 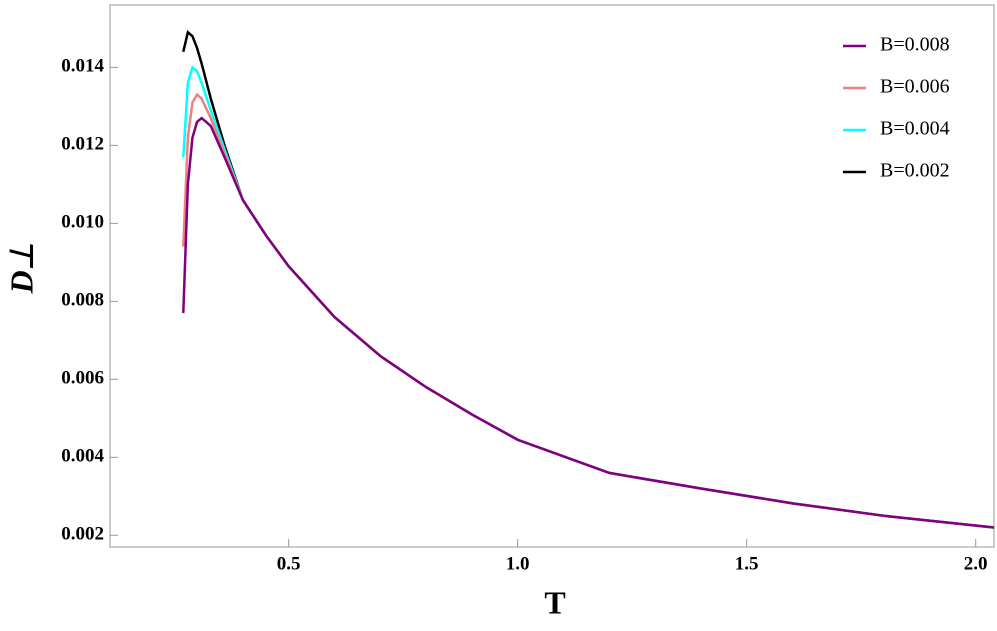 I want to click on legend-label: B=0.002, so click(x=915, y=171).